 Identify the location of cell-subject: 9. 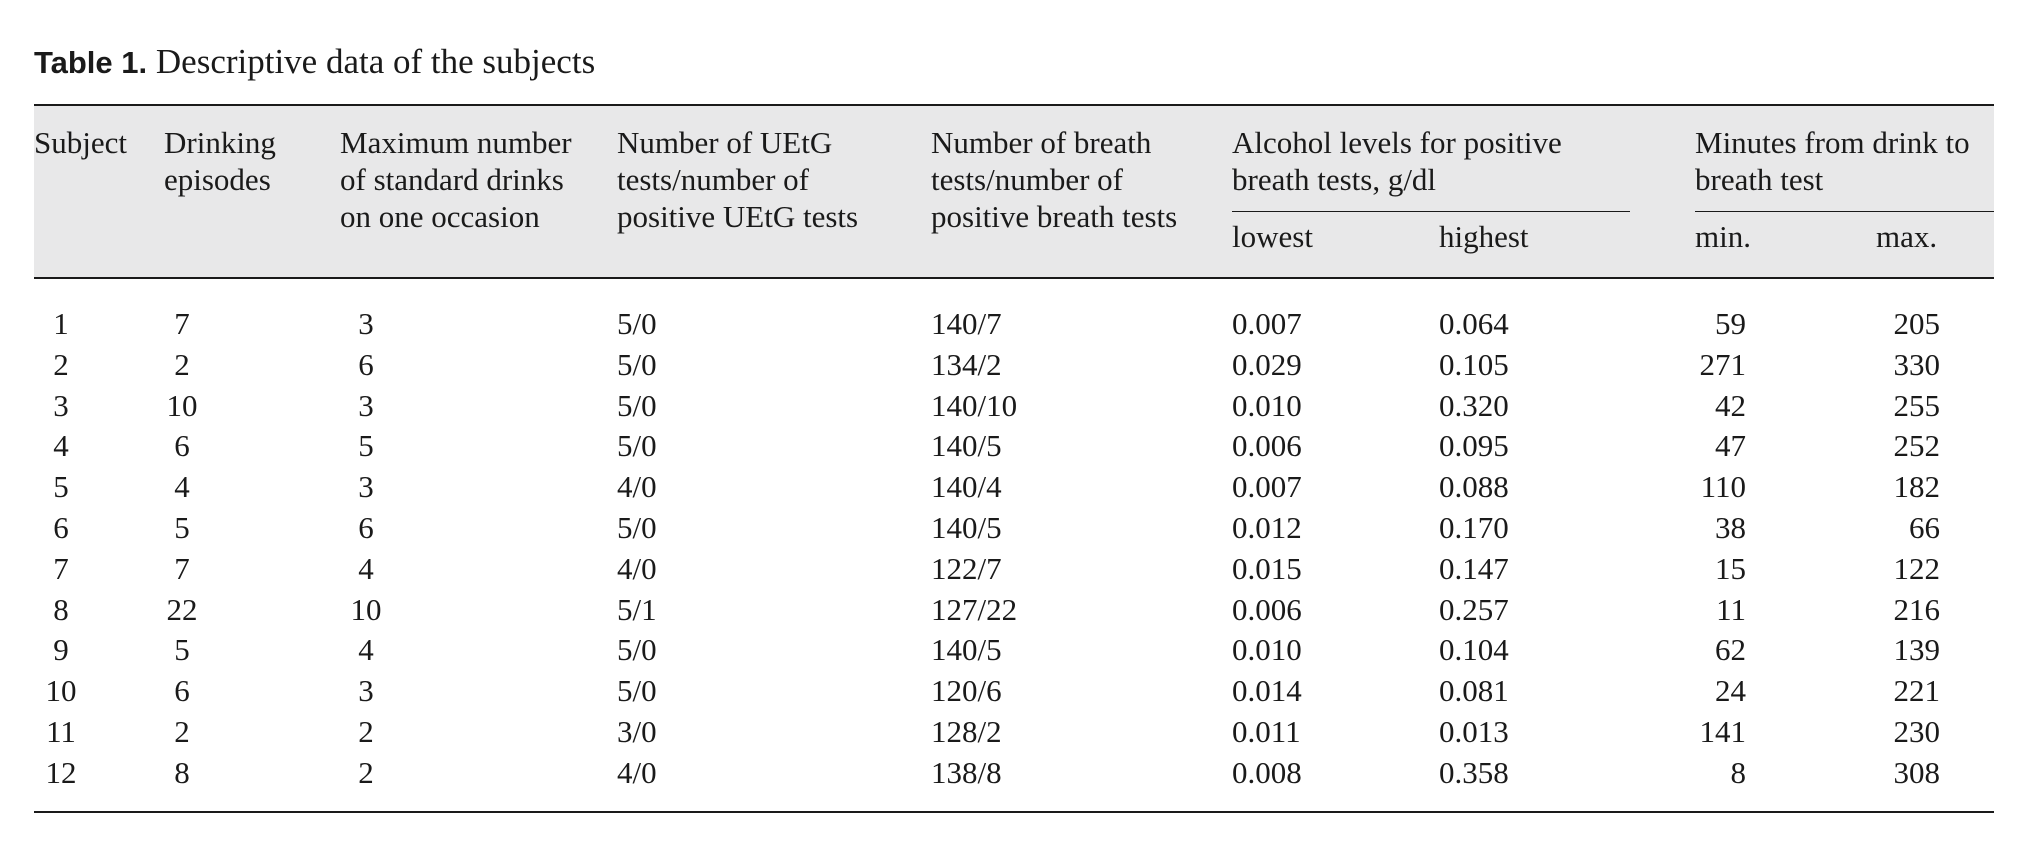
(61, 650).